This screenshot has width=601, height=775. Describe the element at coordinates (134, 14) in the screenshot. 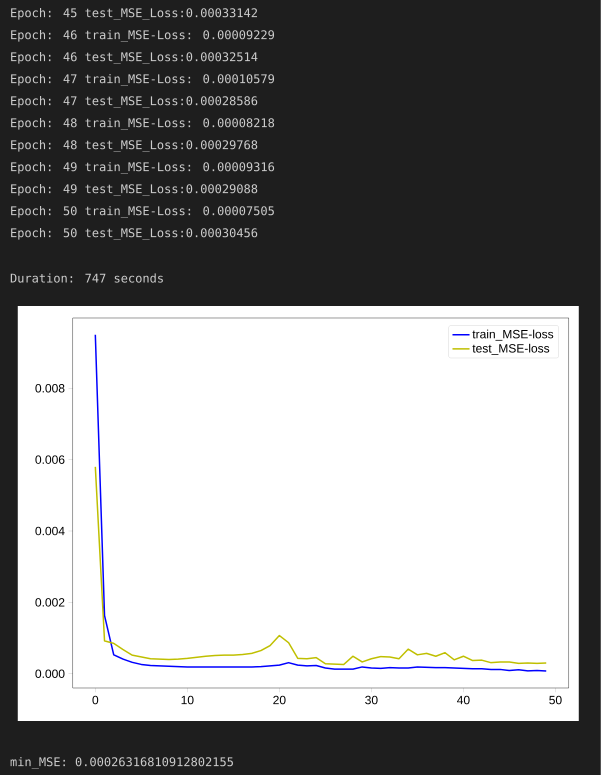

I see `text: Epoch: 45 test_MSE_Loss:0.00033142` at that location.